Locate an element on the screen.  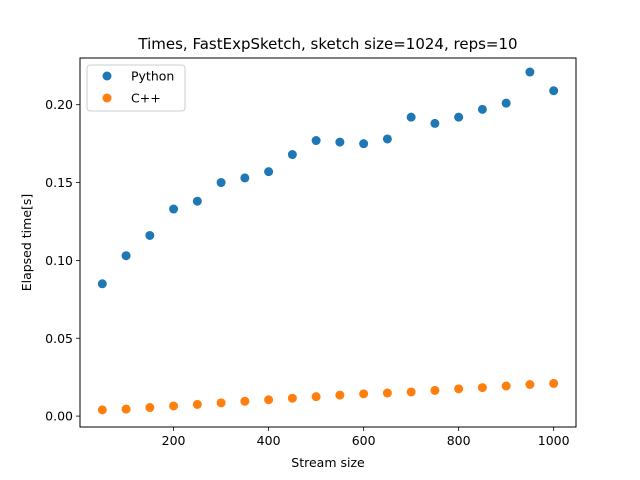
legend-box is located at coordinates (136, 88).